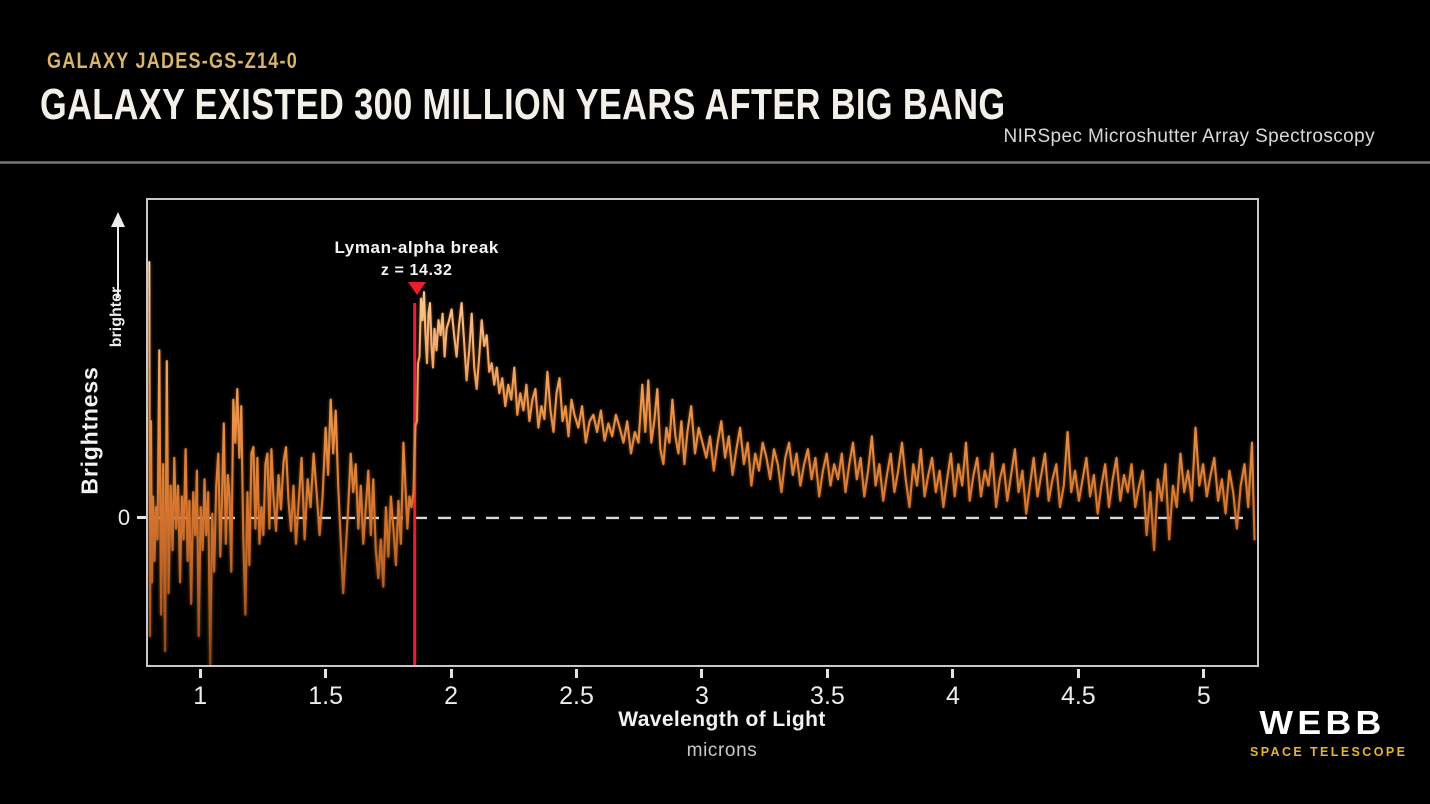  I want to click on header-divider, so click(715, 162).